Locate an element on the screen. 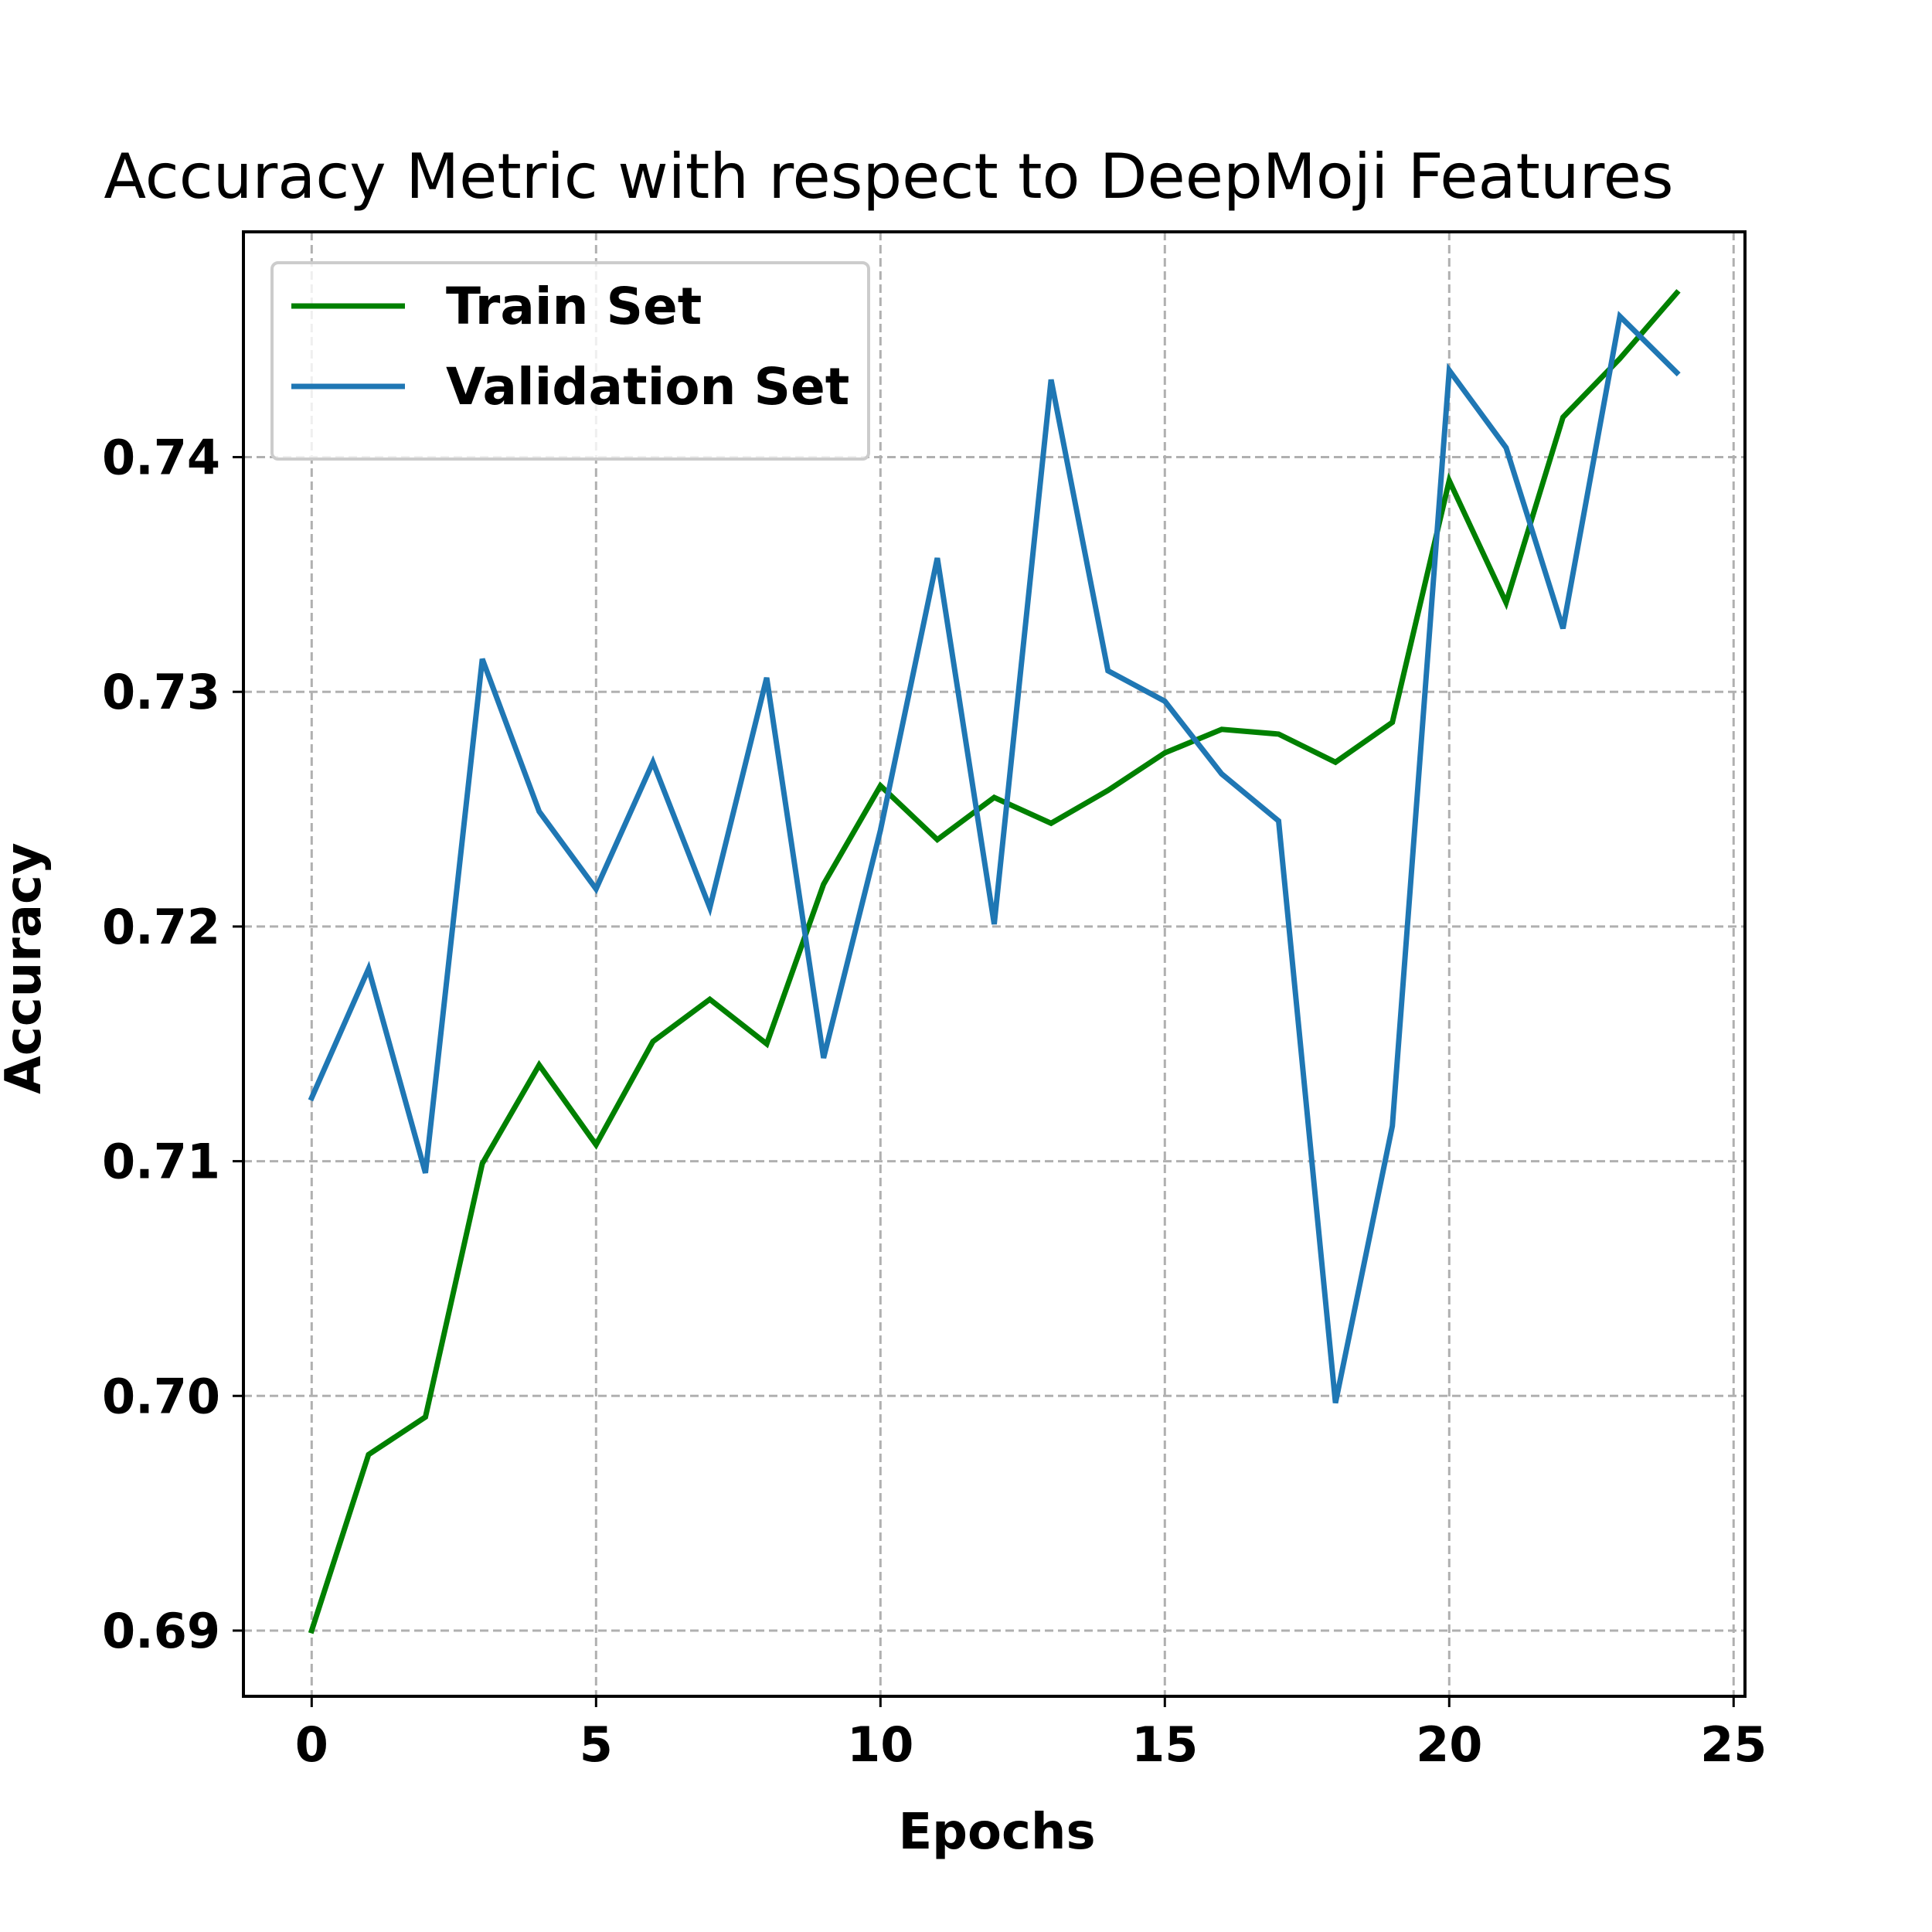  x-tick-label: 15 is located at coordinates (1164, 1744).